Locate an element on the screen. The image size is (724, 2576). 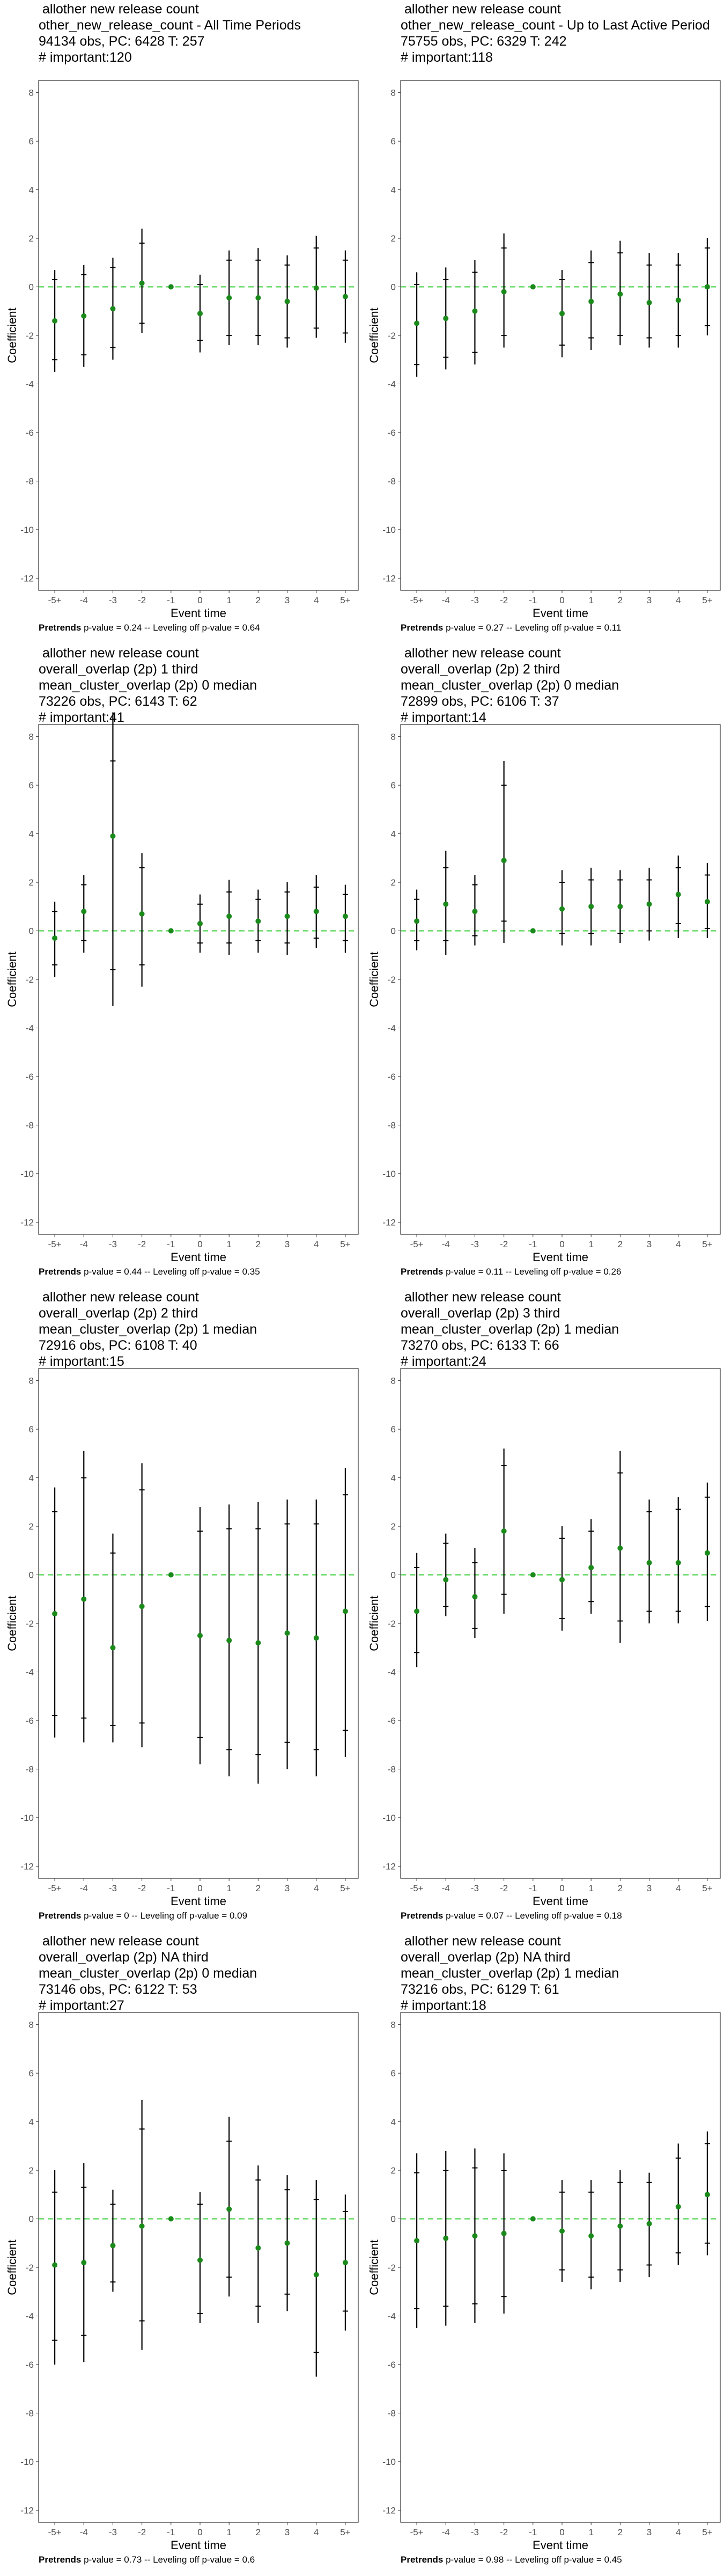
chart-title-line: # important:120 is located at coordinates (85, 57).